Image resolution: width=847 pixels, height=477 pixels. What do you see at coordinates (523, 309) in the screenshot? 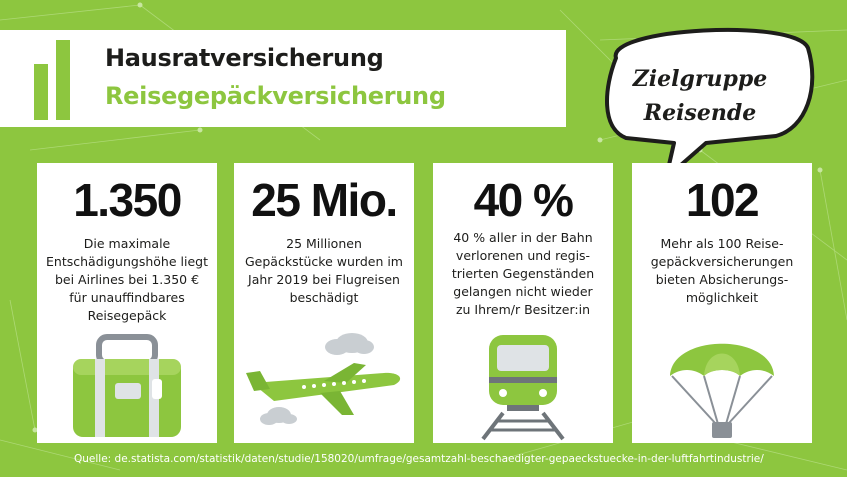
I see `description-line: zu Ihrem/r Besitzer:in` at bounding box center [523, 309].